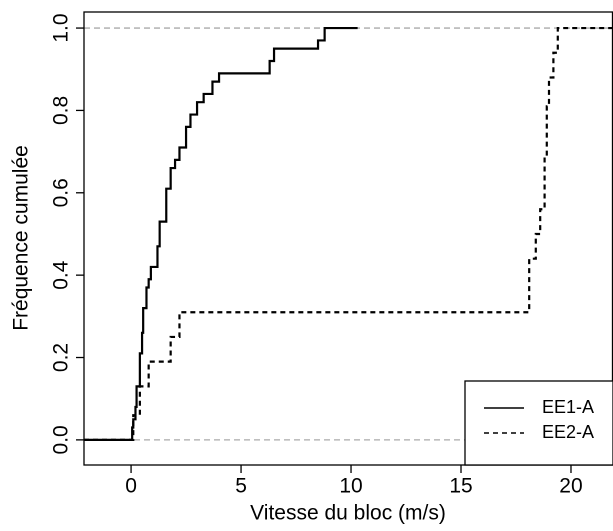 This screenshot has height=531, width=613. Describe the element at coordinates (61, 357) in the screenshot. I see `y-tick-label: 0.2` at that location.